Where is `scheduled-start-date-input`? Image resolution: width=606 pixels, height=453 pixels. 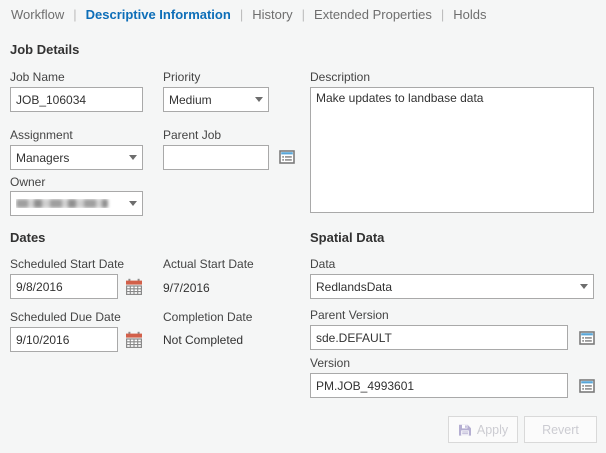
scheduled-start-date-input is located at coordinates (64, 286).